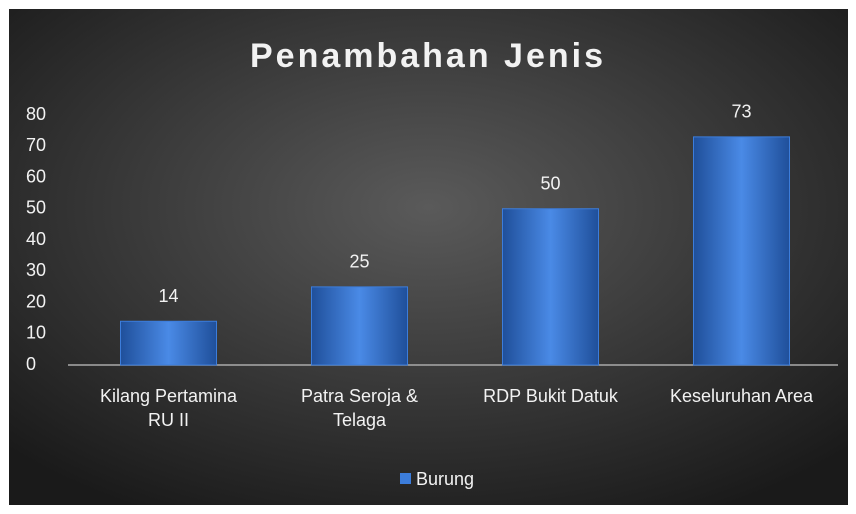 This screenshot has height=514, width=856. Describe the element at coordinates (36, 301) in the screenshot. I see `y-tick-label: 20` at that location.